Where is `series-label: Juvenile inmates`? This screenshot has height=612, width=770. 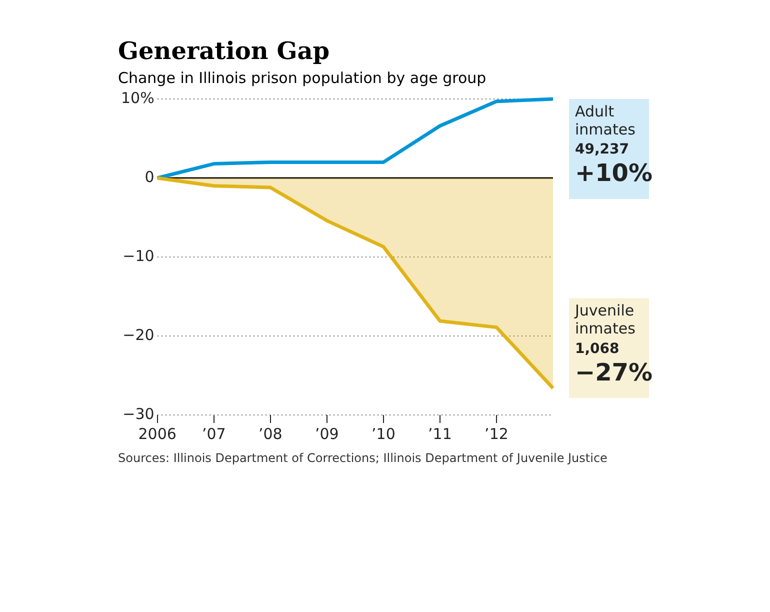
series-label: Juvenile inmates is located at coordinates (605, 320).